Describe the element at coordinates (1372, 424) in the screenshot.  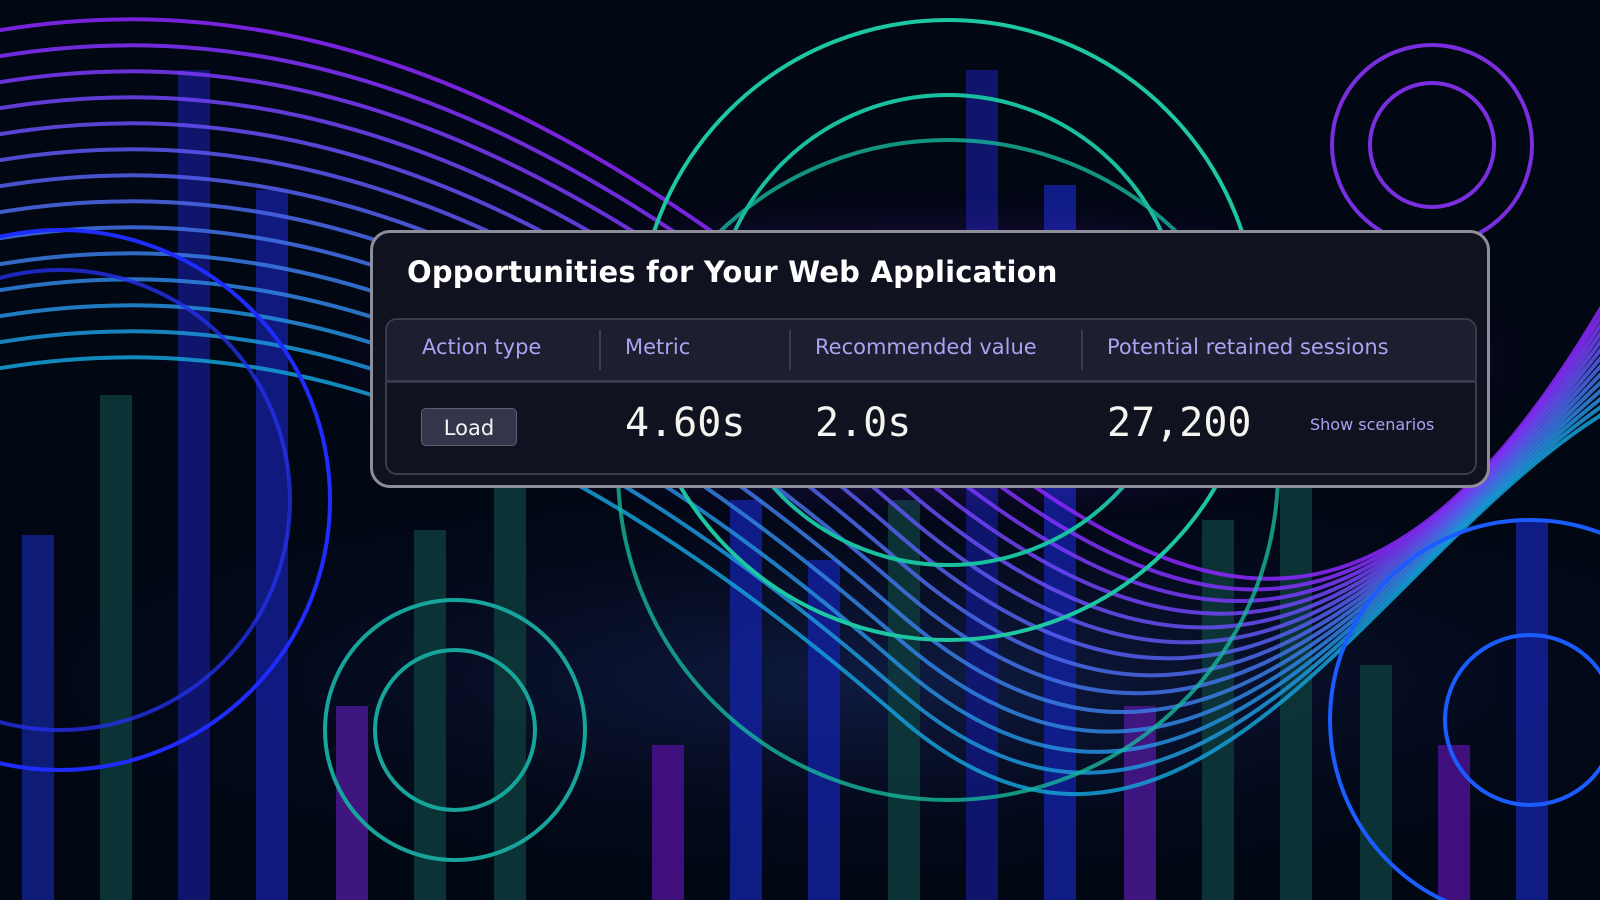
I see `show-scenarios-link: Show scenarios` at that location.